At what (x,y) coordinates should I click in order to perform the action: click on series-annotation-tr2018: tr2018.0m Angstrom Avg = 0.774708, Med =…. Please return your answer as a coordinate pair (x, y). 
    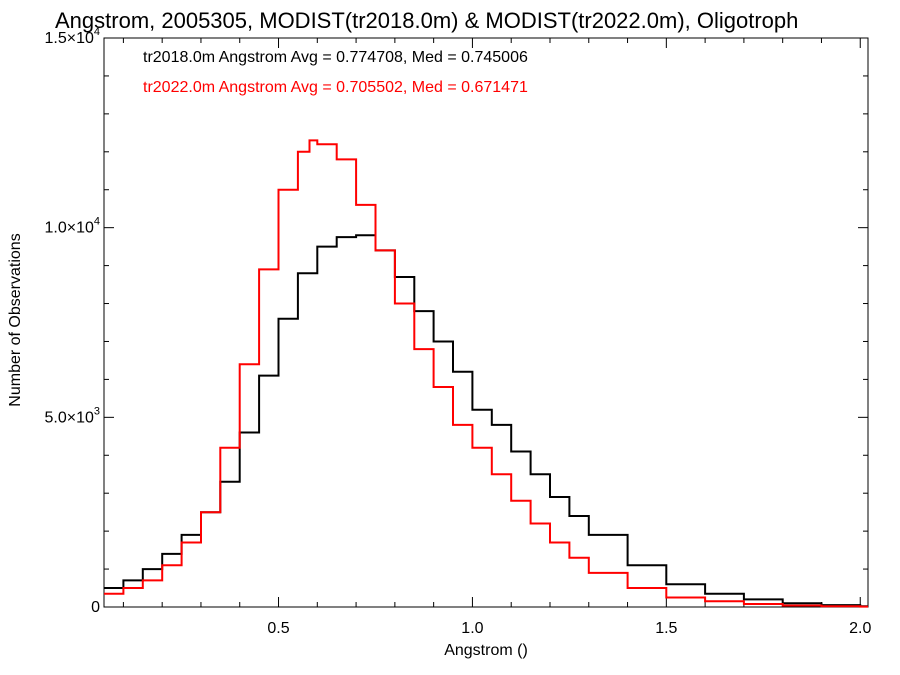
    Looking at the image, I should click on (335, 57).